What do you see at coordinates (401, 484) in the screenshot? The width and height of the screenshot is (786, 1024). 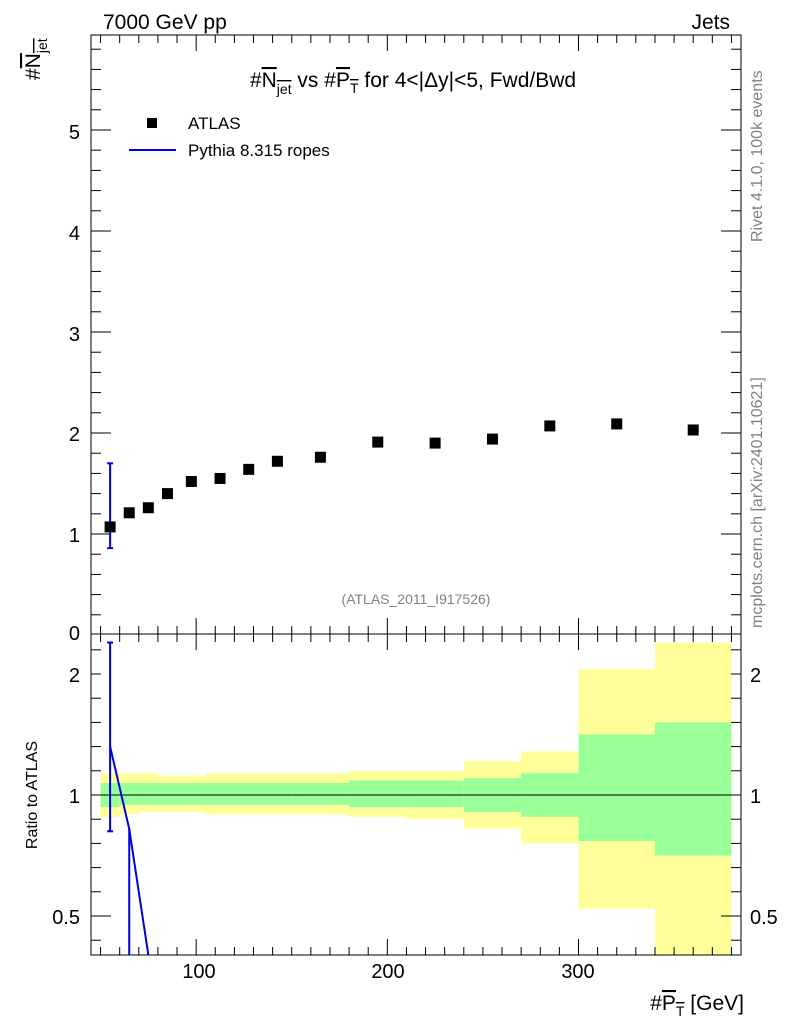 I see `main-data-marks` at bounding box center [401, 484].